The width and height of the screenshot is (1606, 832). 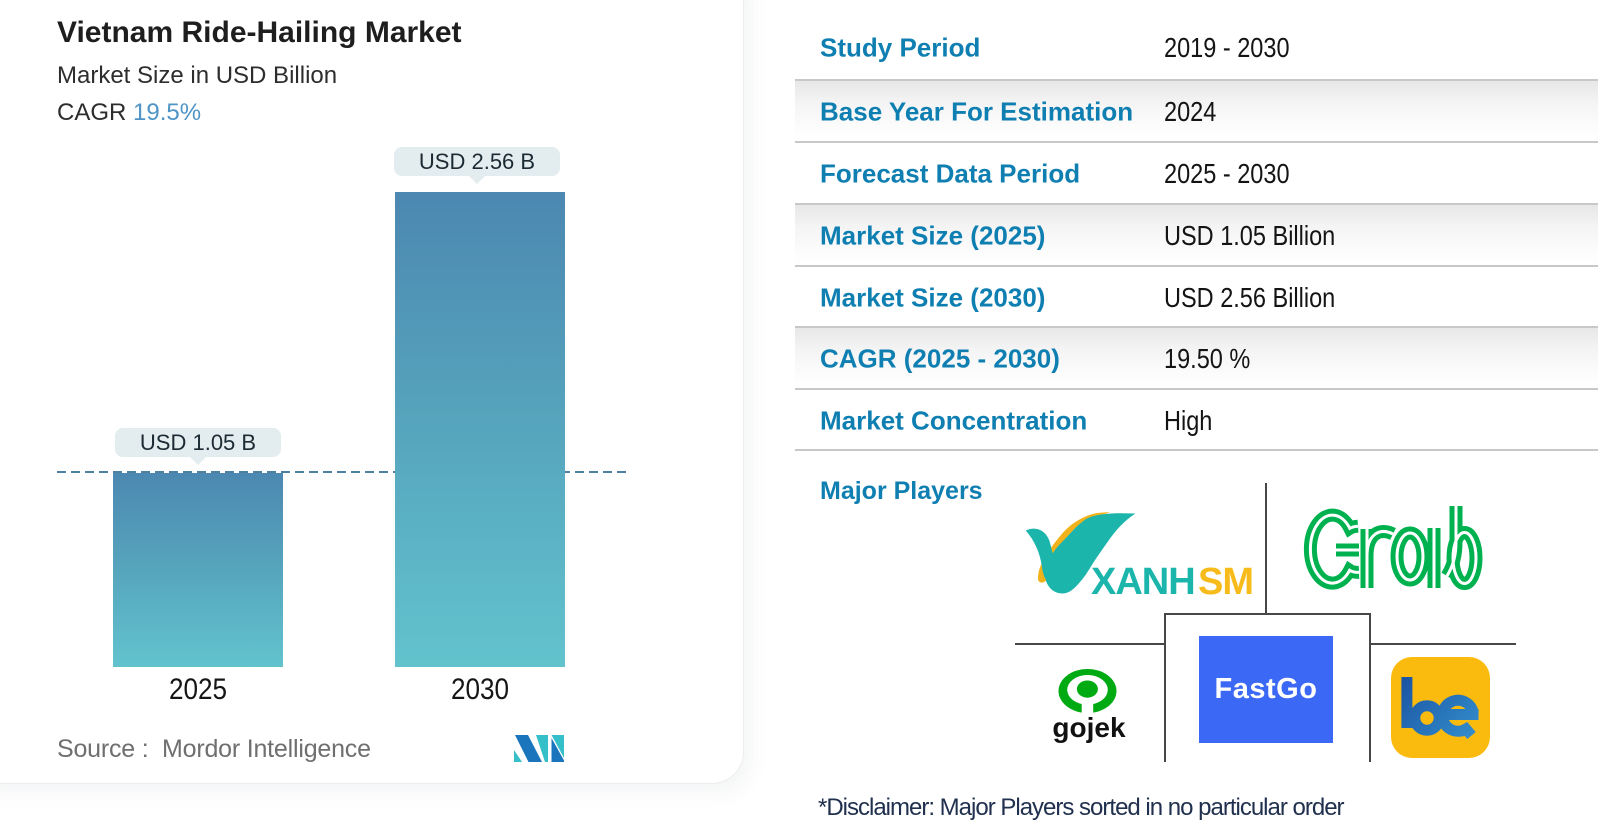 What do you see at coordinates (1225, 579) in the screenshot?
I see `svg-text: SM` at bounding box center [1225, 579].